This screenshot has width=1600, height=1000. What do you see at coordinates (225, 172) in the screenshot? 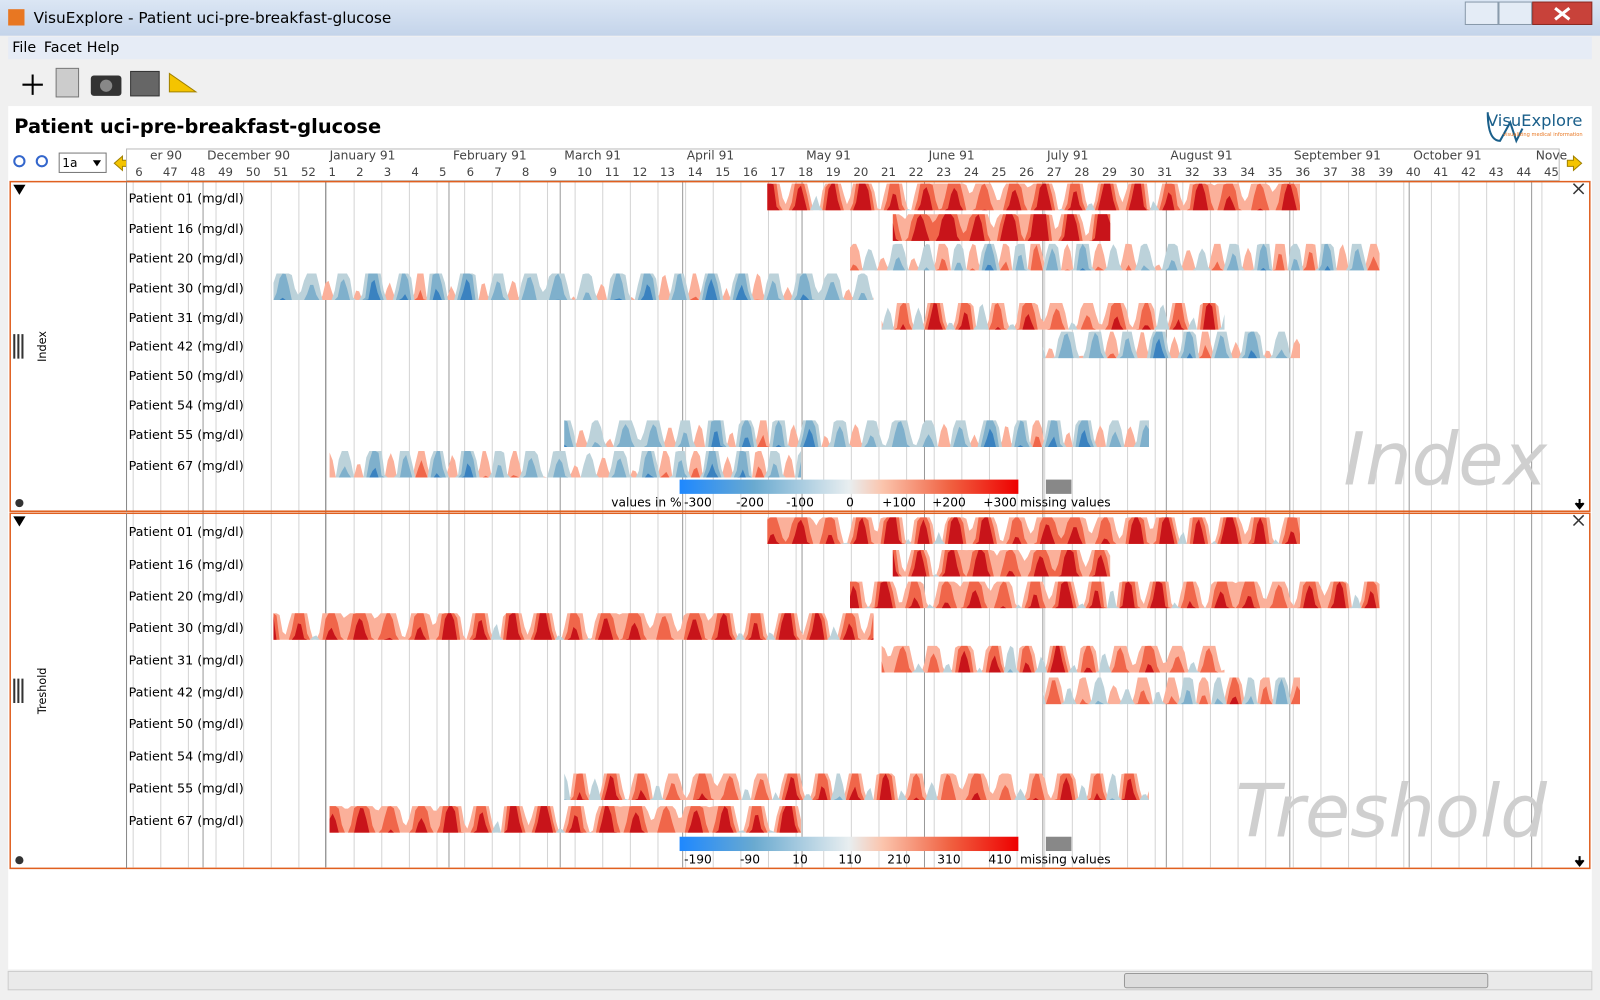
I see `week-label: 49` at bounding box center [225, 172].